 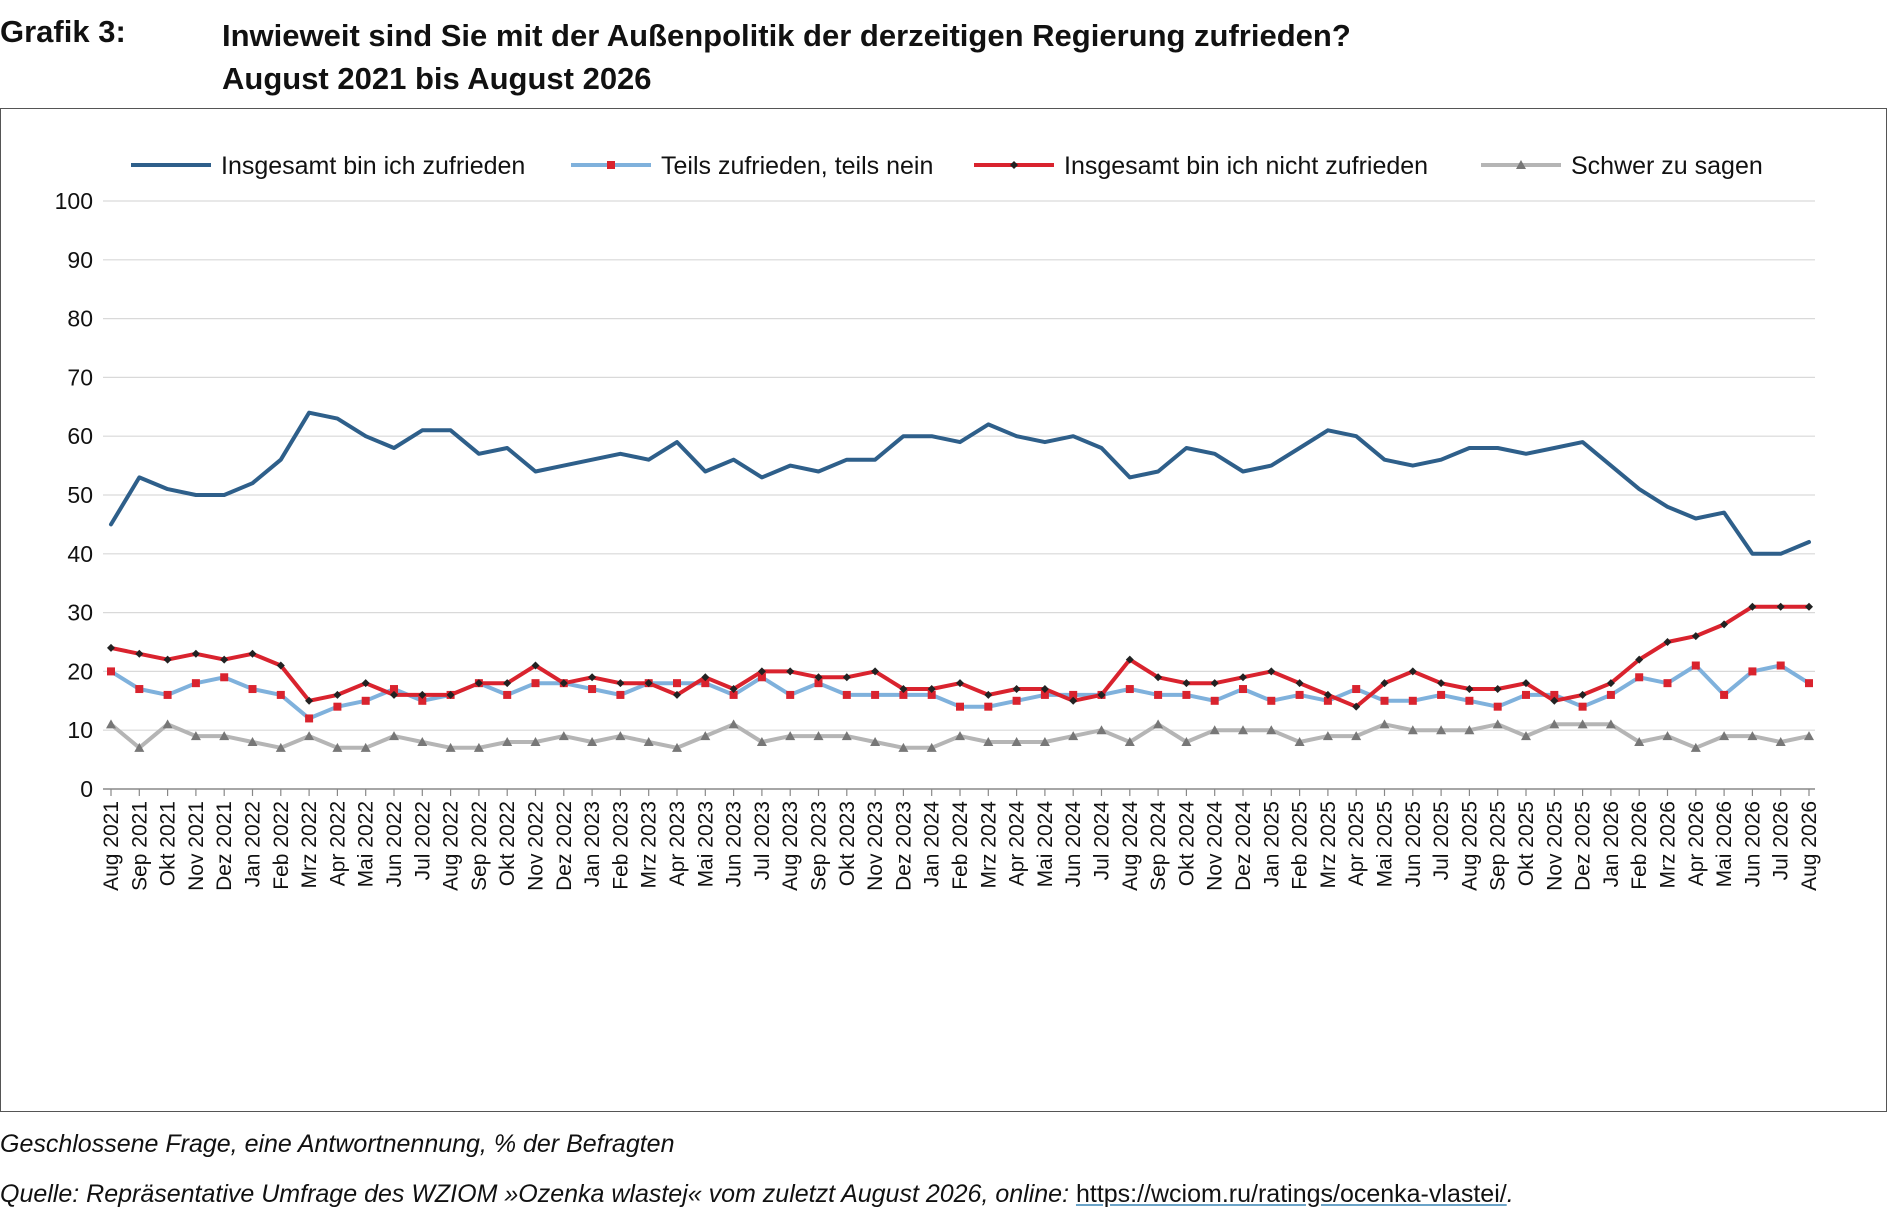 What do you see at coordinates (80, 436) in the screenshot?
I see `y-tick-label: 60` at bounding box center [80, 436].